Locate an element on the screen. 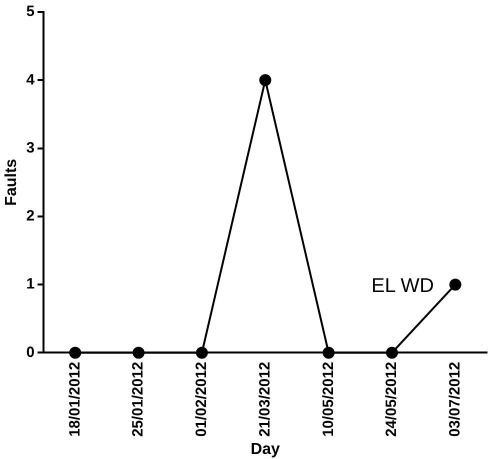  y-tick-label: 0 is located at coordinates (30, 352).